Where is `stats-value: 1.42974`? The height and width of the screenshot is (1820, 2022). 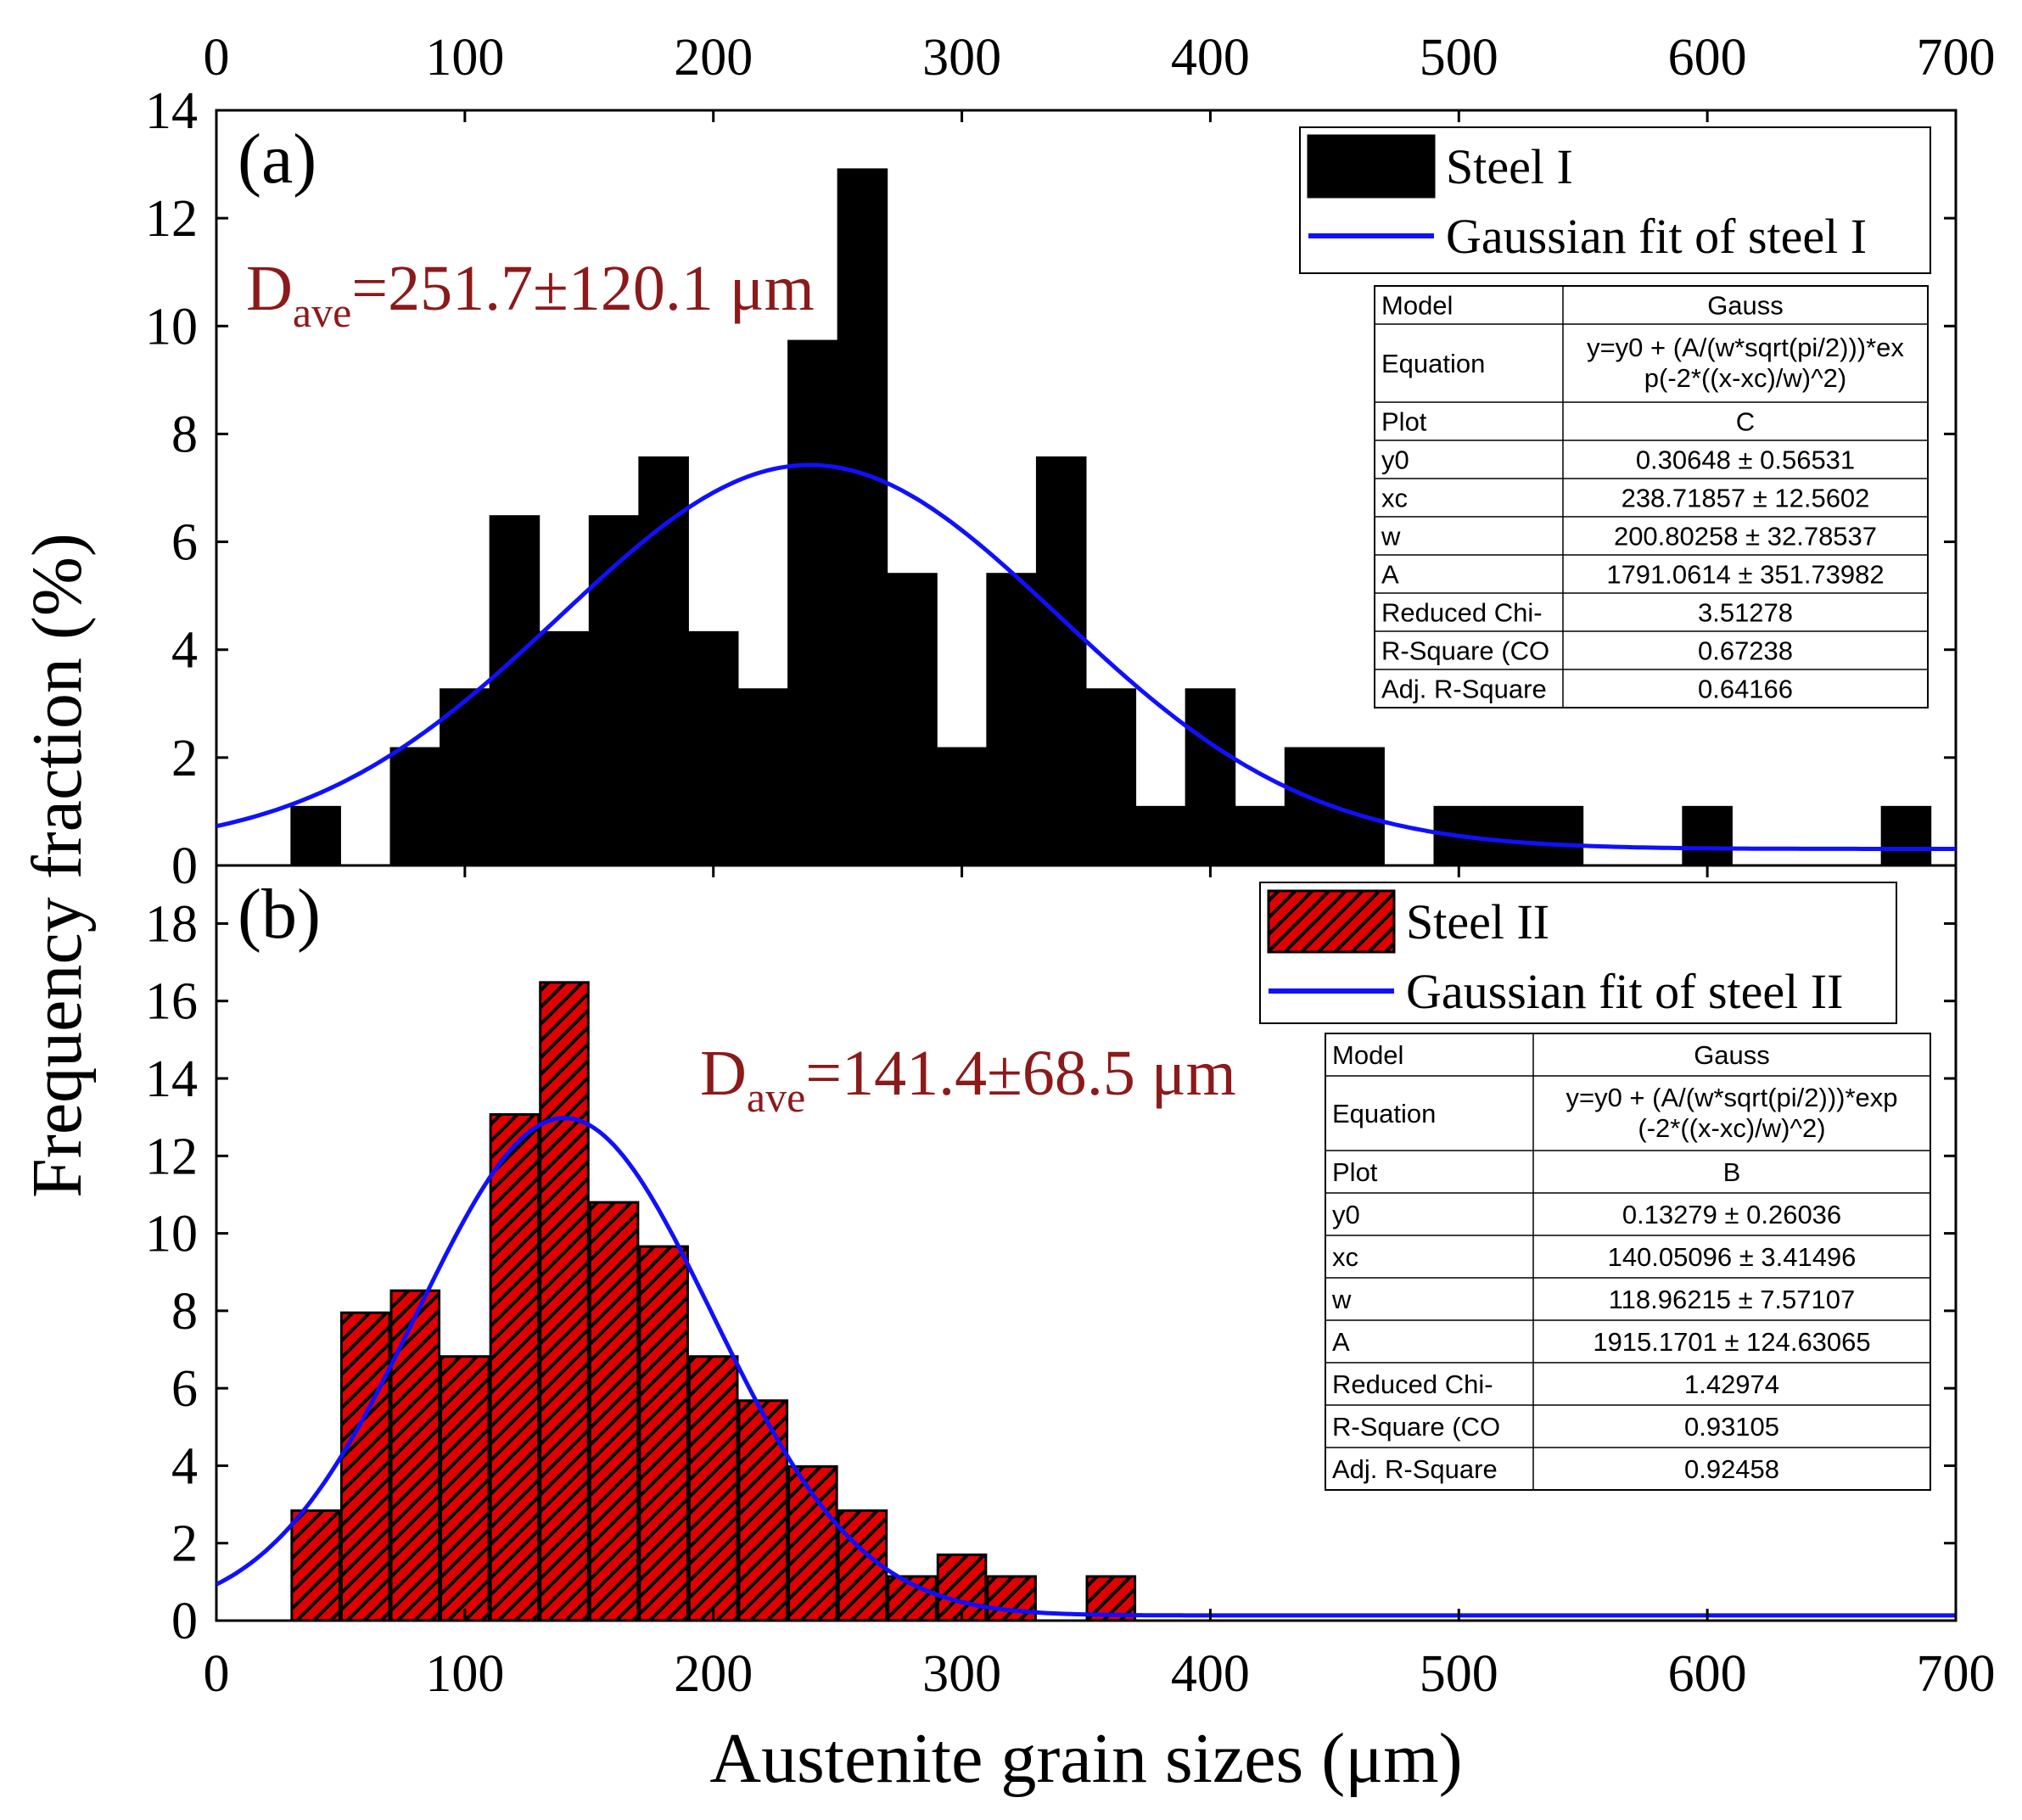
stats-value: 1.42974 is located at coordinates (1731, 1384).